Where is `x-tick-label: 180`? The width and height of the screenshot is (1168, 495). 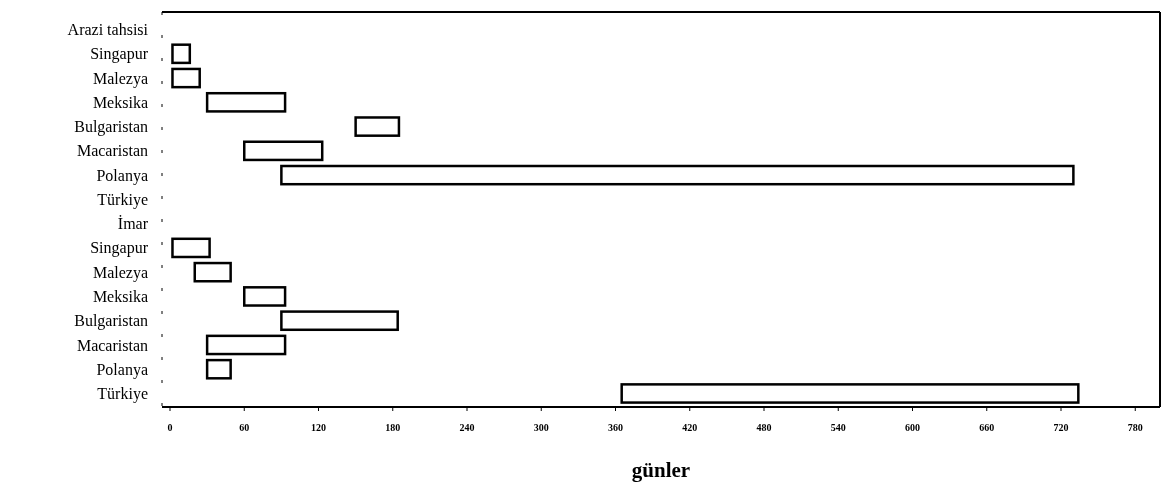 x-tick-label: 180 is located at coordinates (393, 427).